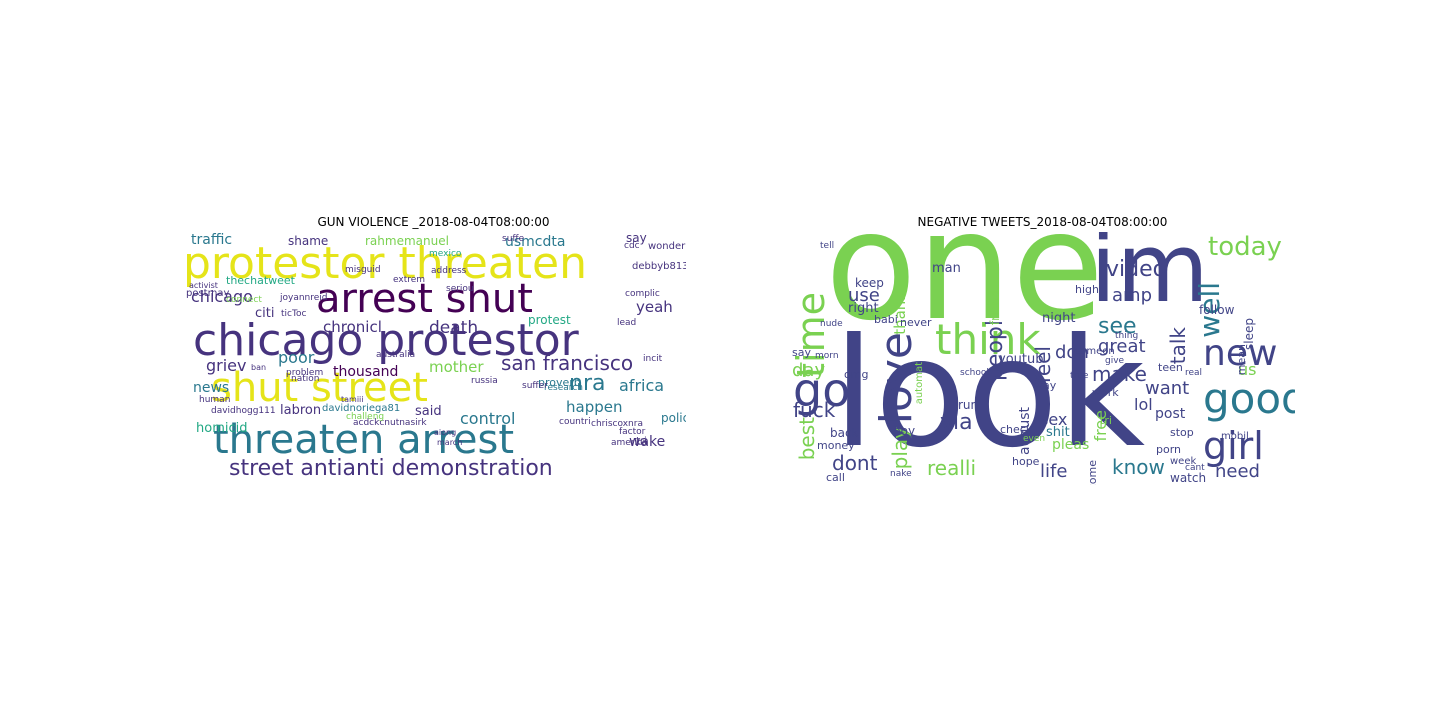 The width and height of the screenshot is (1440, 720). I want to click on right-word: watch, so click(1188, 478).